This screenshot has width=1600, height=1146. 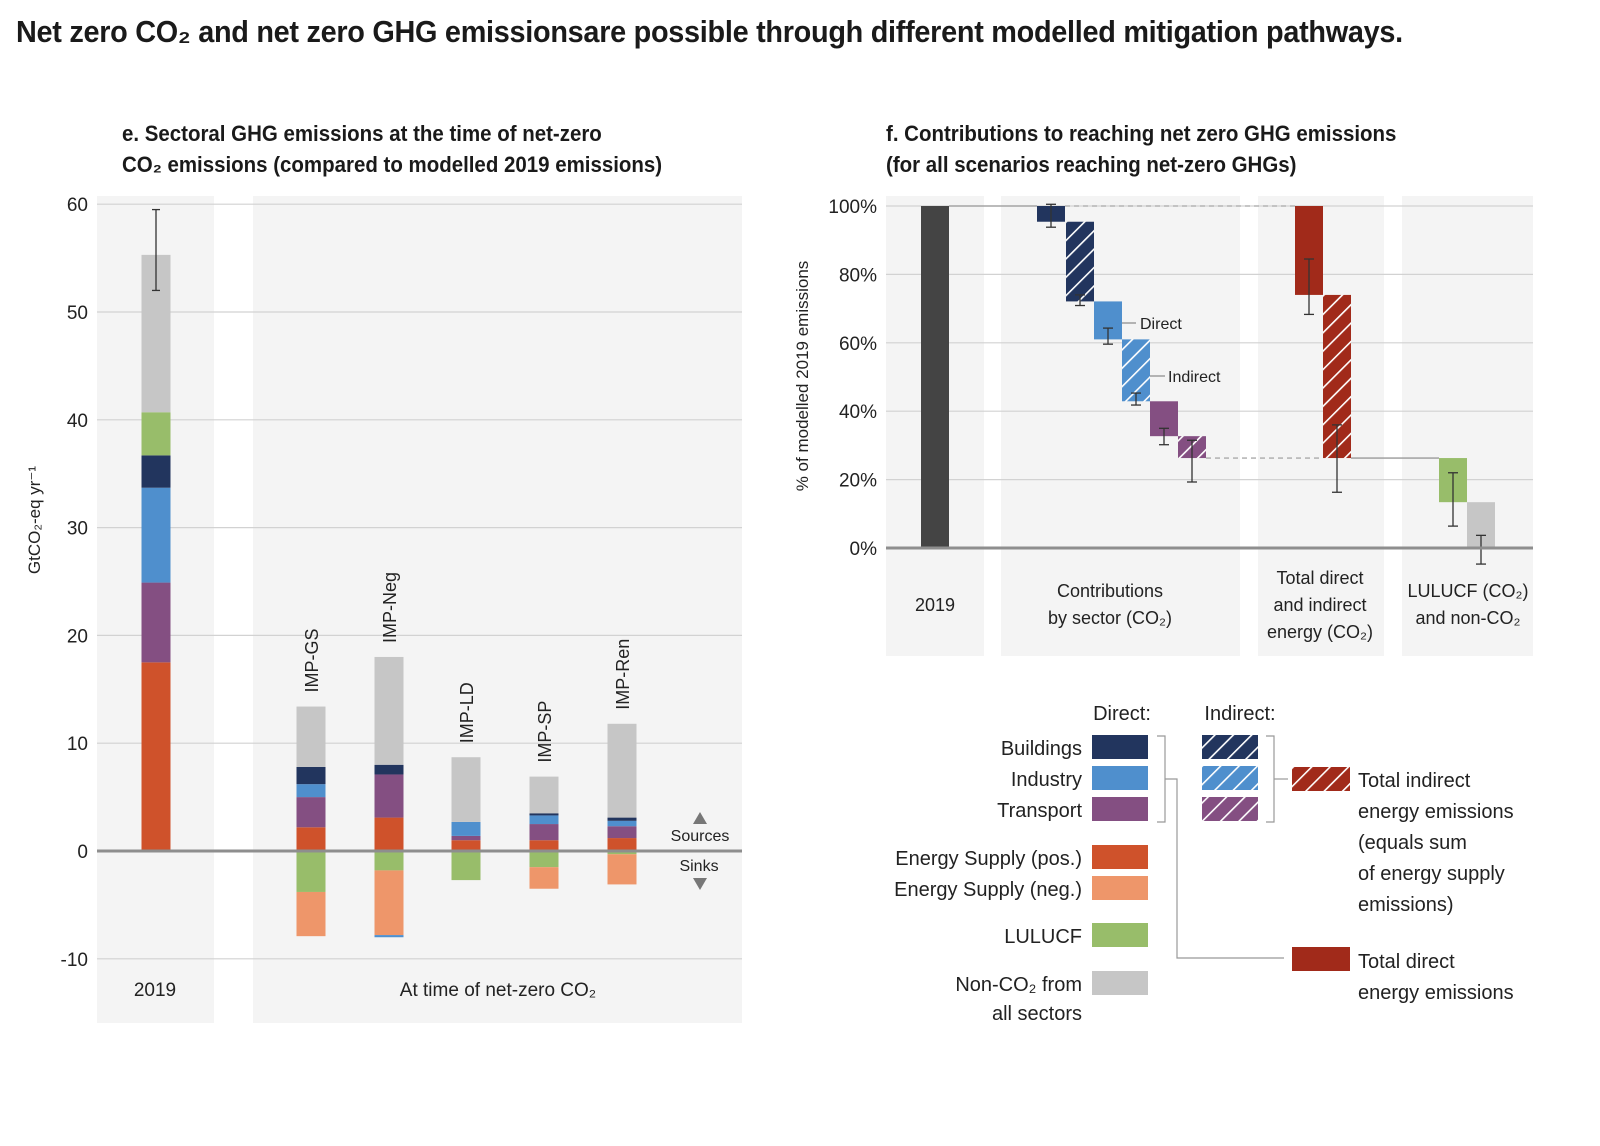 What do you see at coordinates (1414, 781) in the screenshot?
I see `legend-total-indirect-text: Total indirect` at bounding box center [1414, 781].